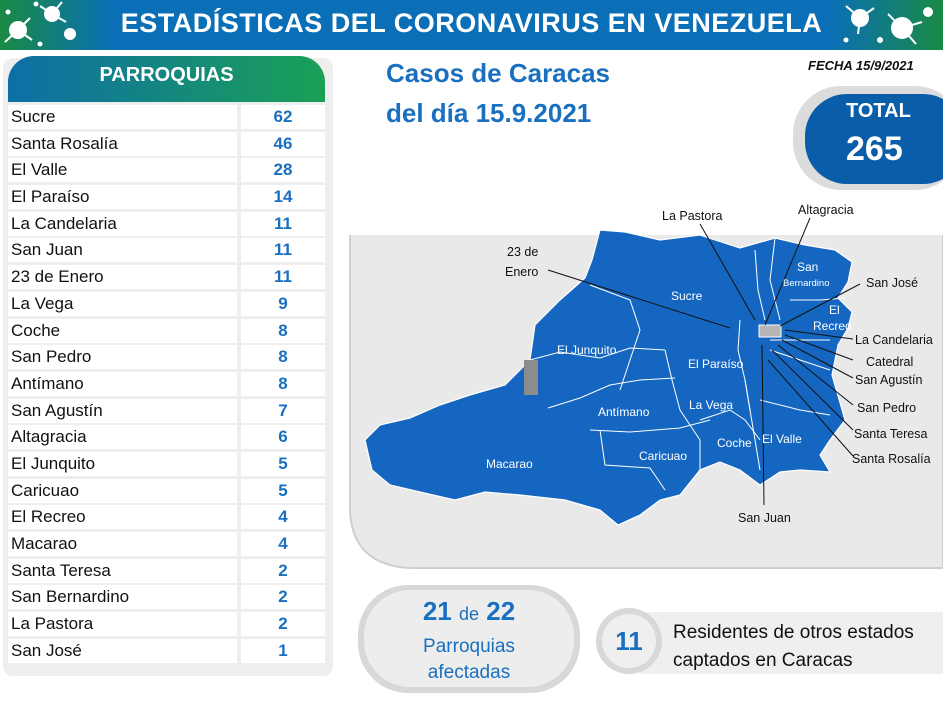  What do you see at coordinates (692, 216) in the screenshot?
I see `map-label-la-pastora: La Pastora` at bounding box center [692, 216].